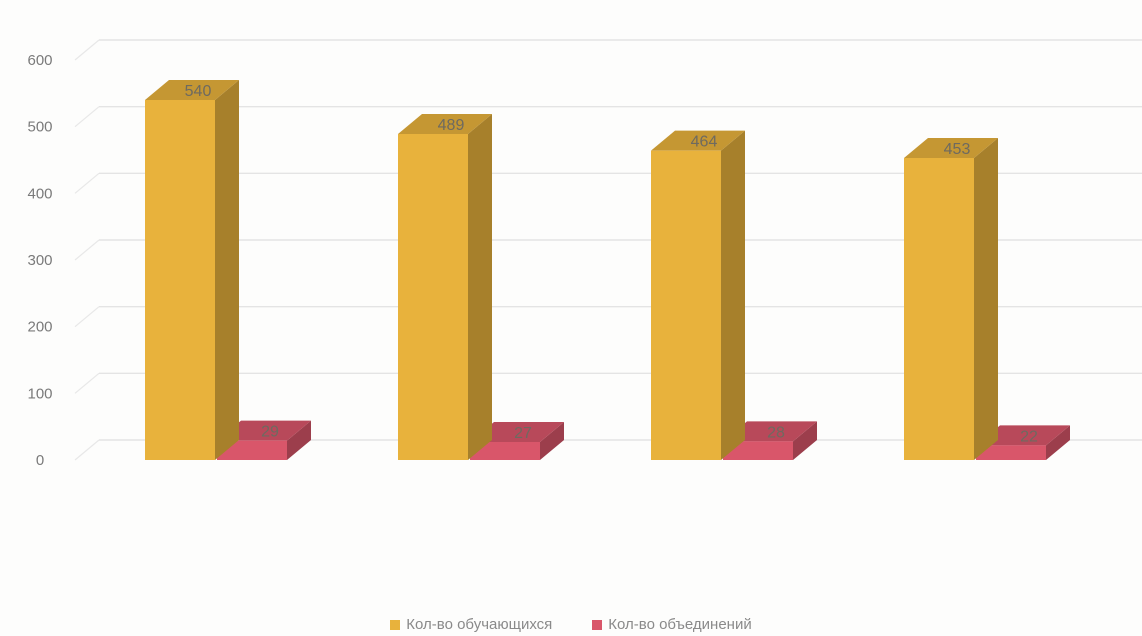  Describe the element at coordinates (704, 142) in the screenshot. I see `bar-students-label: 464` at that location.